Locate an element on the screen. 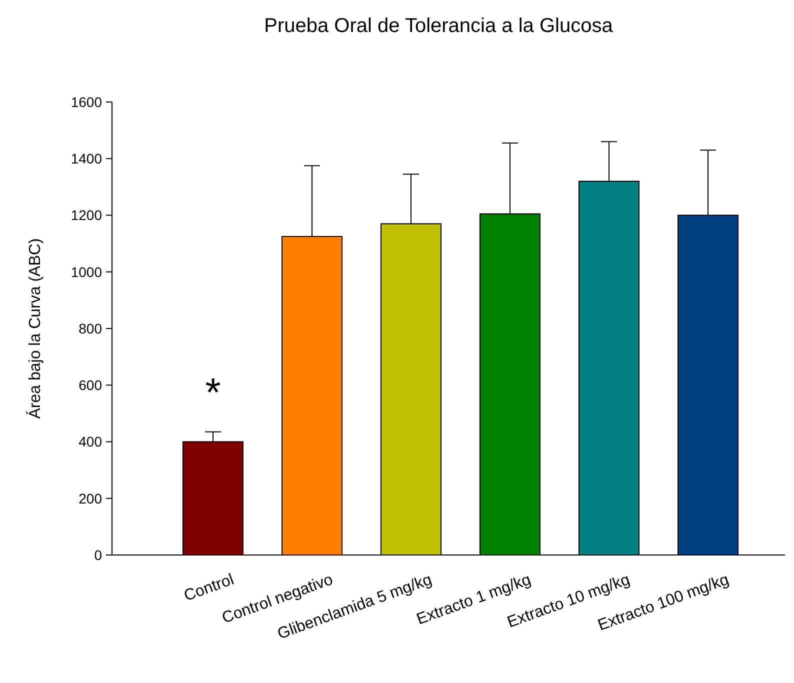 Image resolution: width=794 pixels, height=683 pixels. y-tick-label: 400 is located at coordinates (90, 442).